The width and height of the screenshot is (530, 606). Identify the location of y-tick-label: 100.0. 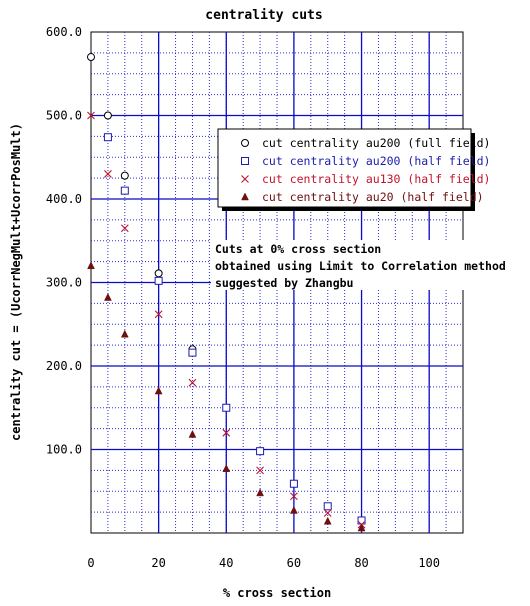
(64, 450).